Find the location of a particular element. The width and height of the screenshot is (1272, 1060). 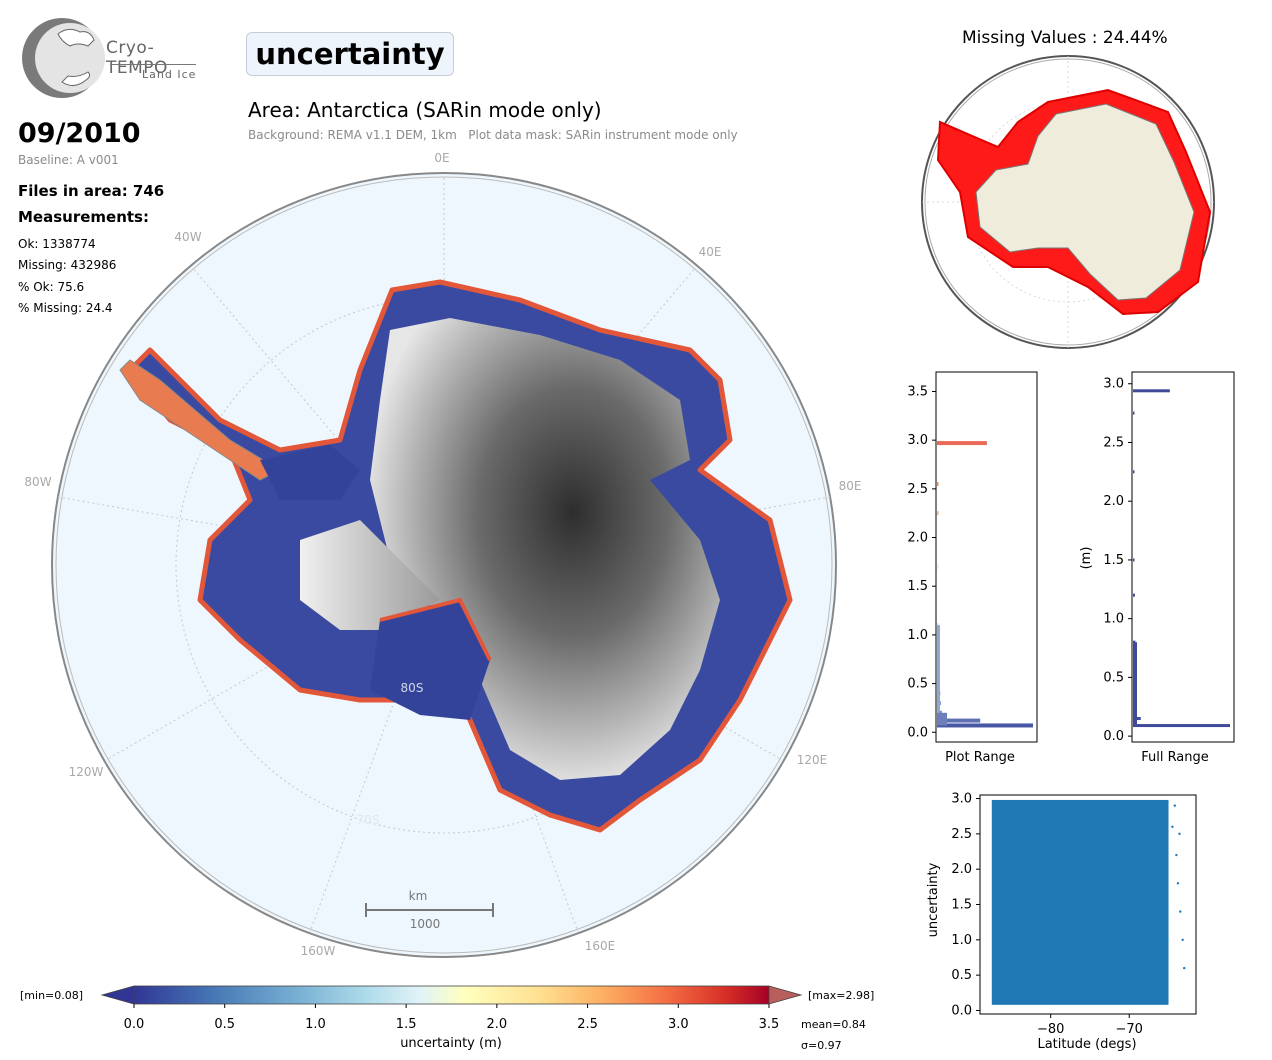

hist-full-range-axes is located at coordinates (1183, 557).